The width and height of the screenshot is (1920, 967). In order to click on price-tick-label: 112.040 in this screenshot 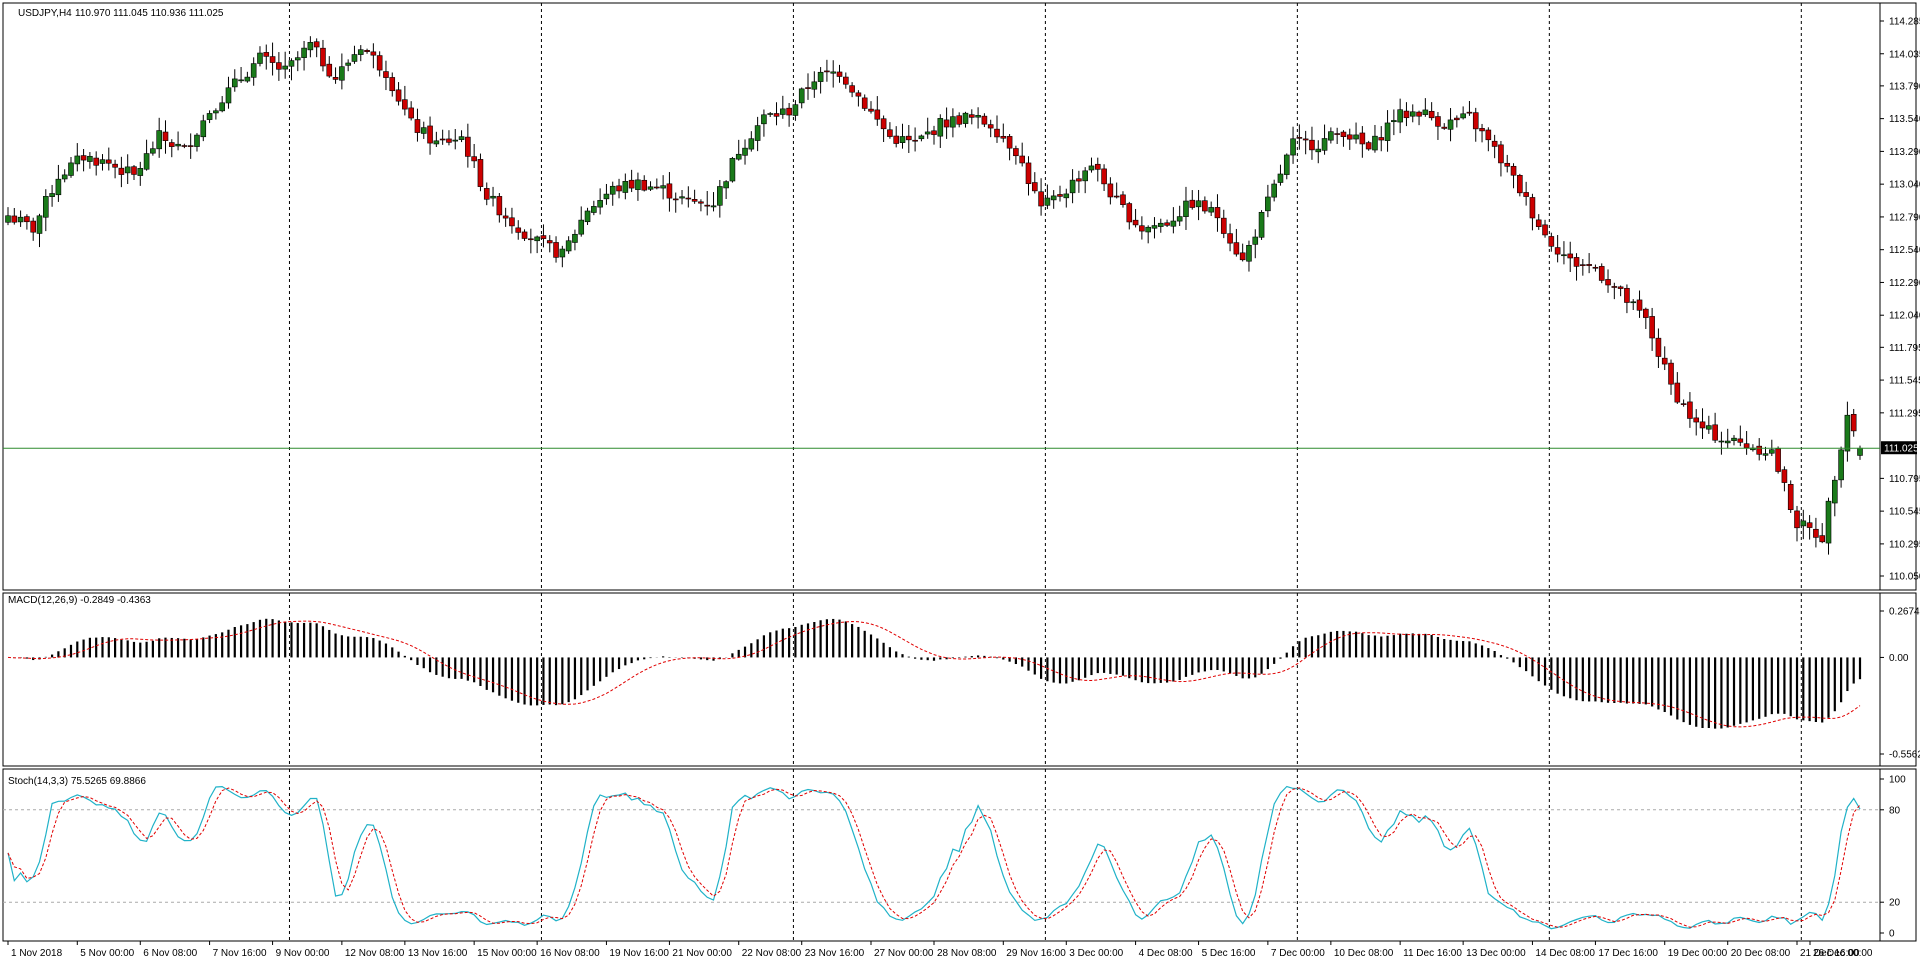, I will do `click(1904, 316)`.